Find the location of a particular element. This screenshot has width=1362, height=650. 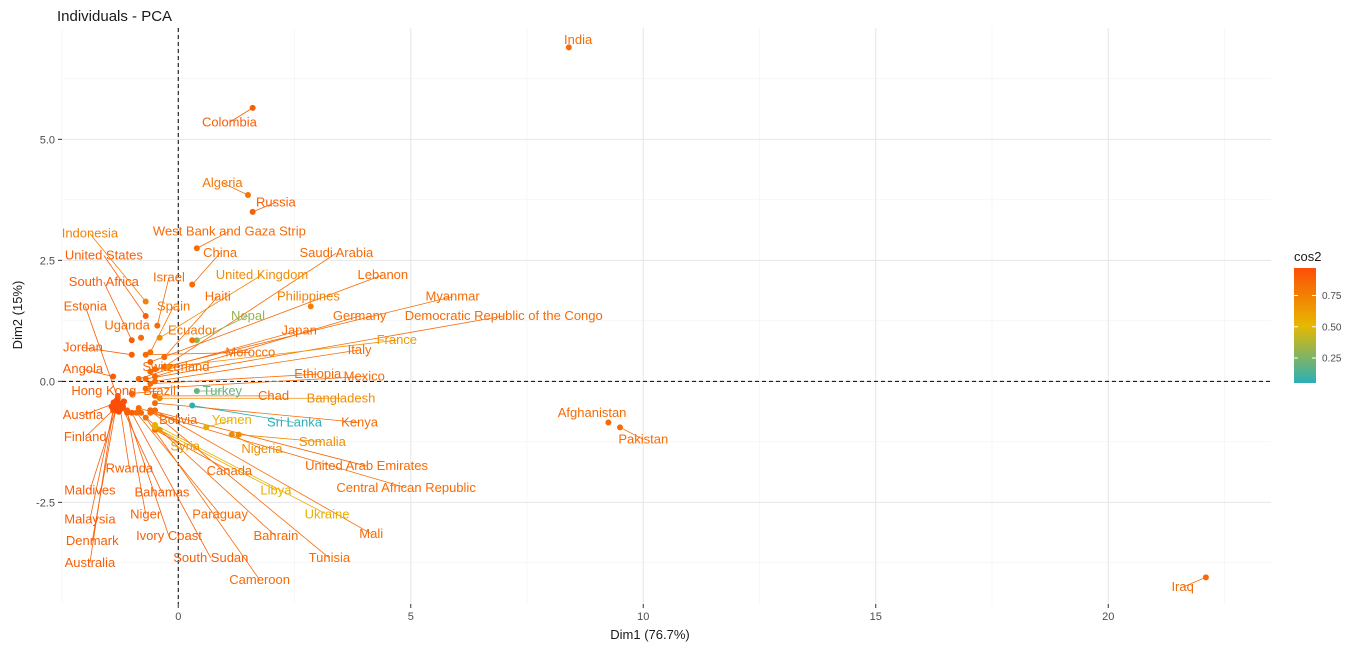

point-label: United Arab Emirates is located at coordinates (366, 465).